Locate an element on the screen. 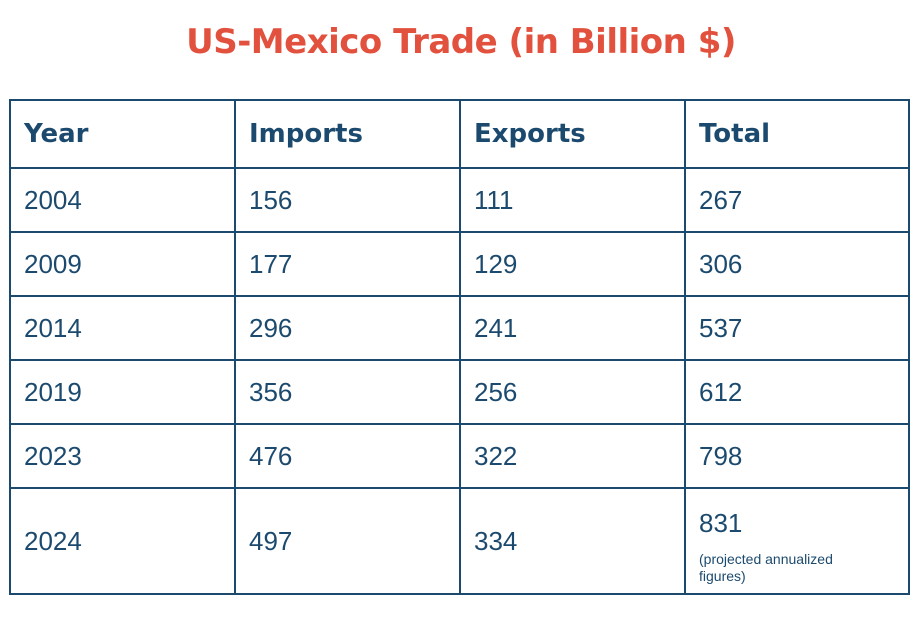  chart-title: US-Mexico Trade (in Billion $) is located at coordinates (461, 42).